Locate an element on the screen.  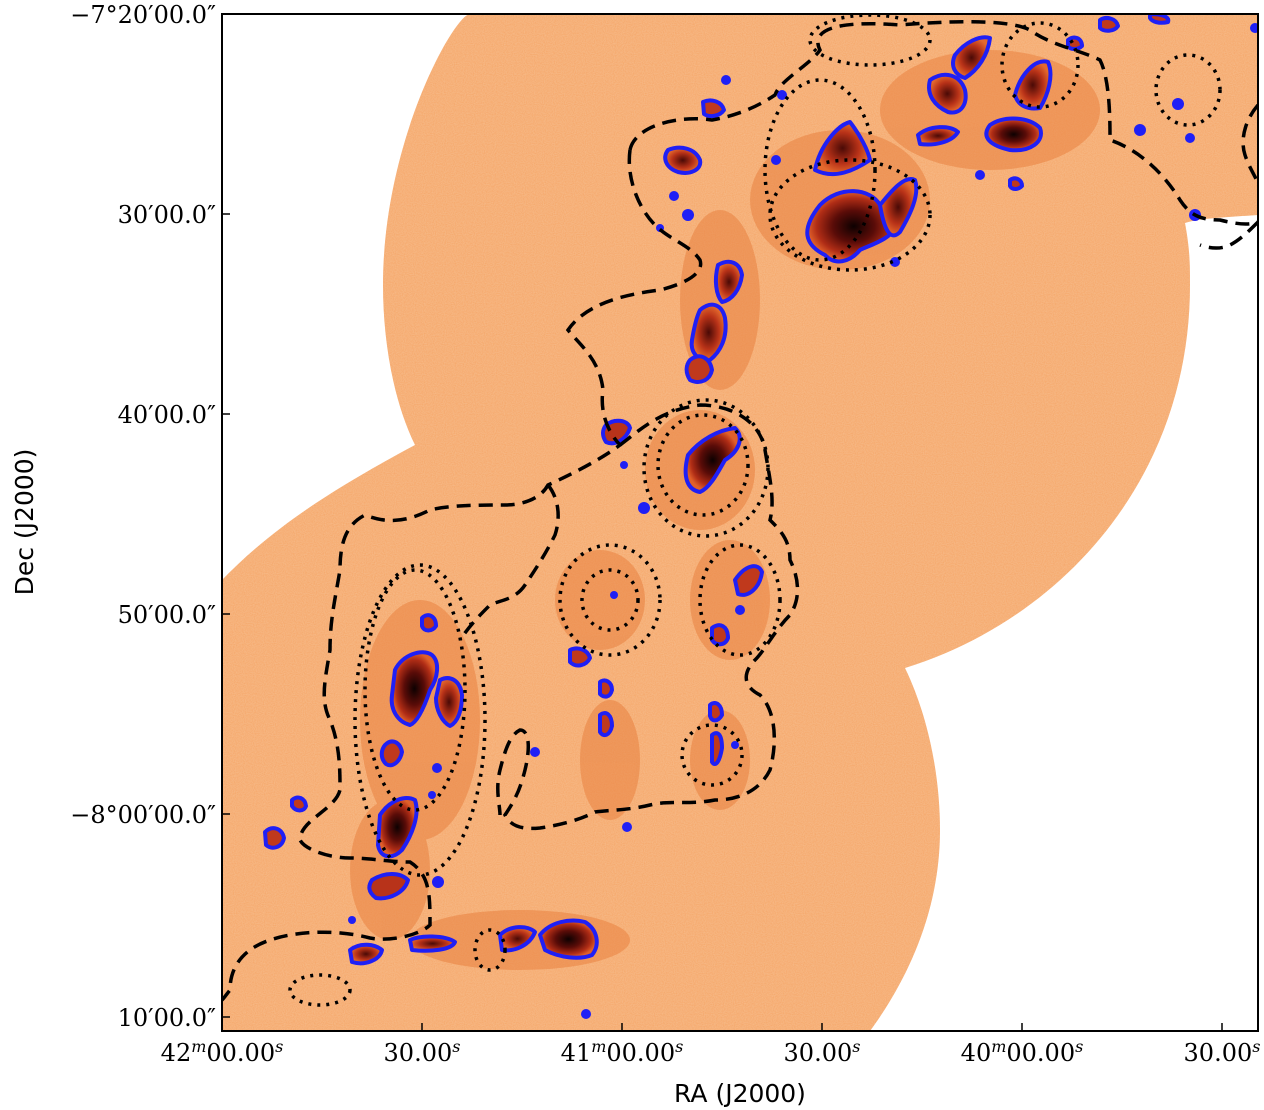
x-tick-label: 41m00.00s is located at coordinates (622, 1052).